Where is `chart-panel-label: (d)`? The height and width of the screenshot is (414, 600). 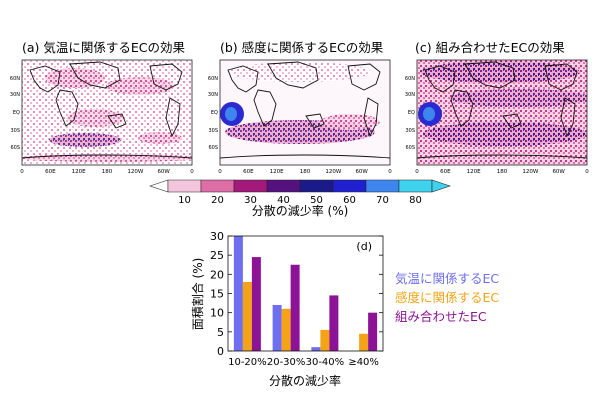 chart-panel-label: (d) is located at coordinates (364, 246).